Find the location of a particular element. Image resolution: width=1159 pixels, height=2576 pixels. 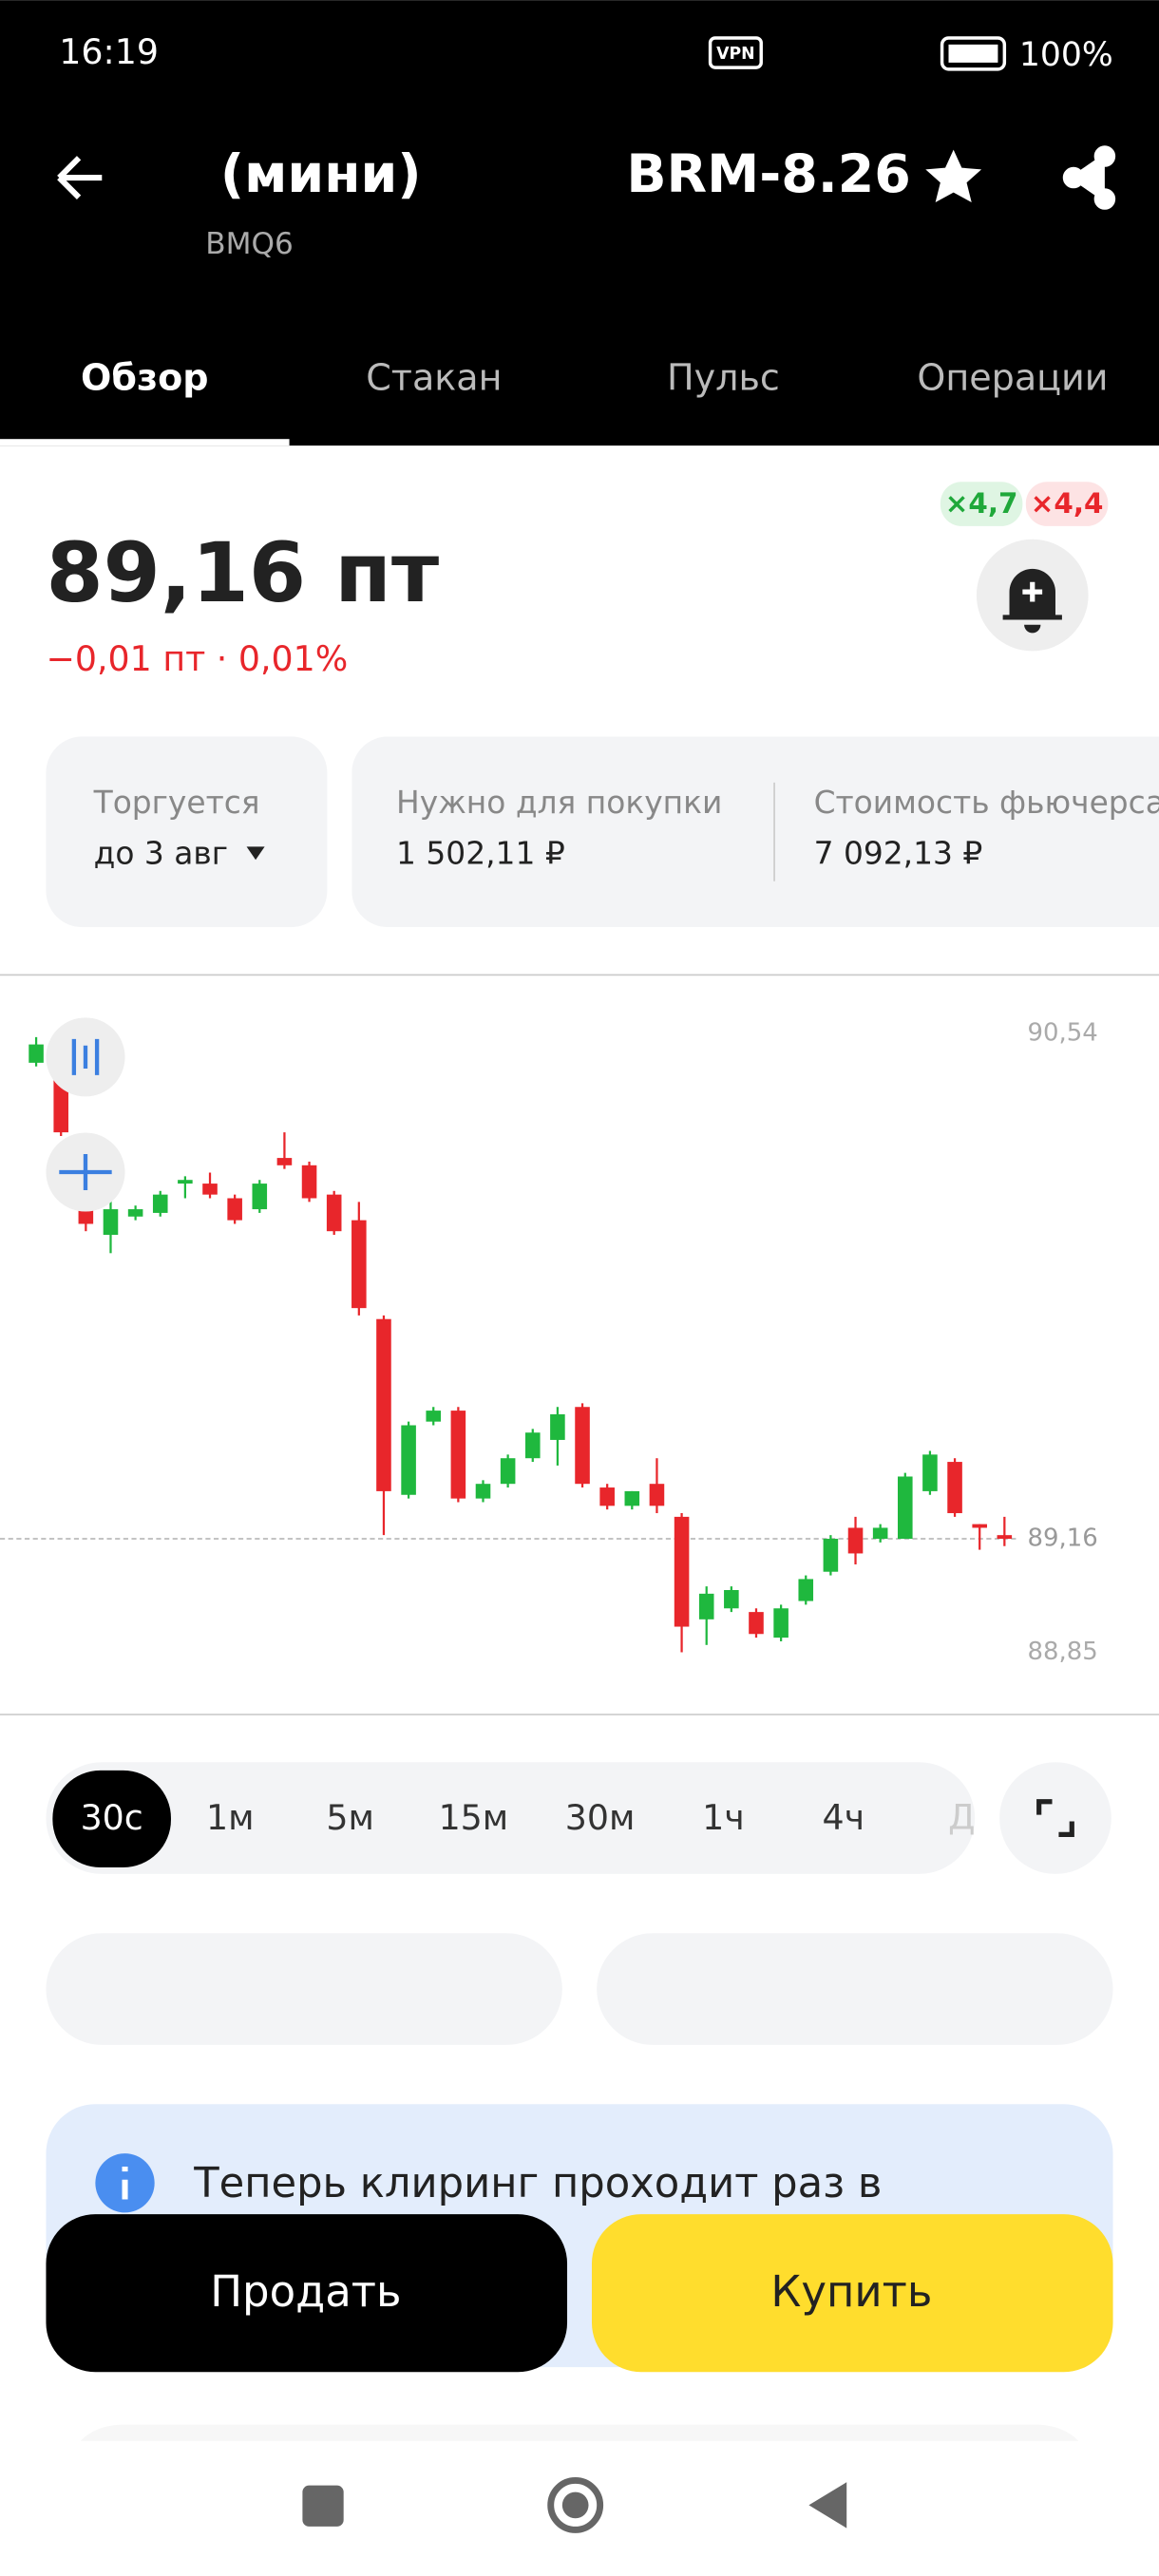

buy-button is located at coordinates (852, 2293).